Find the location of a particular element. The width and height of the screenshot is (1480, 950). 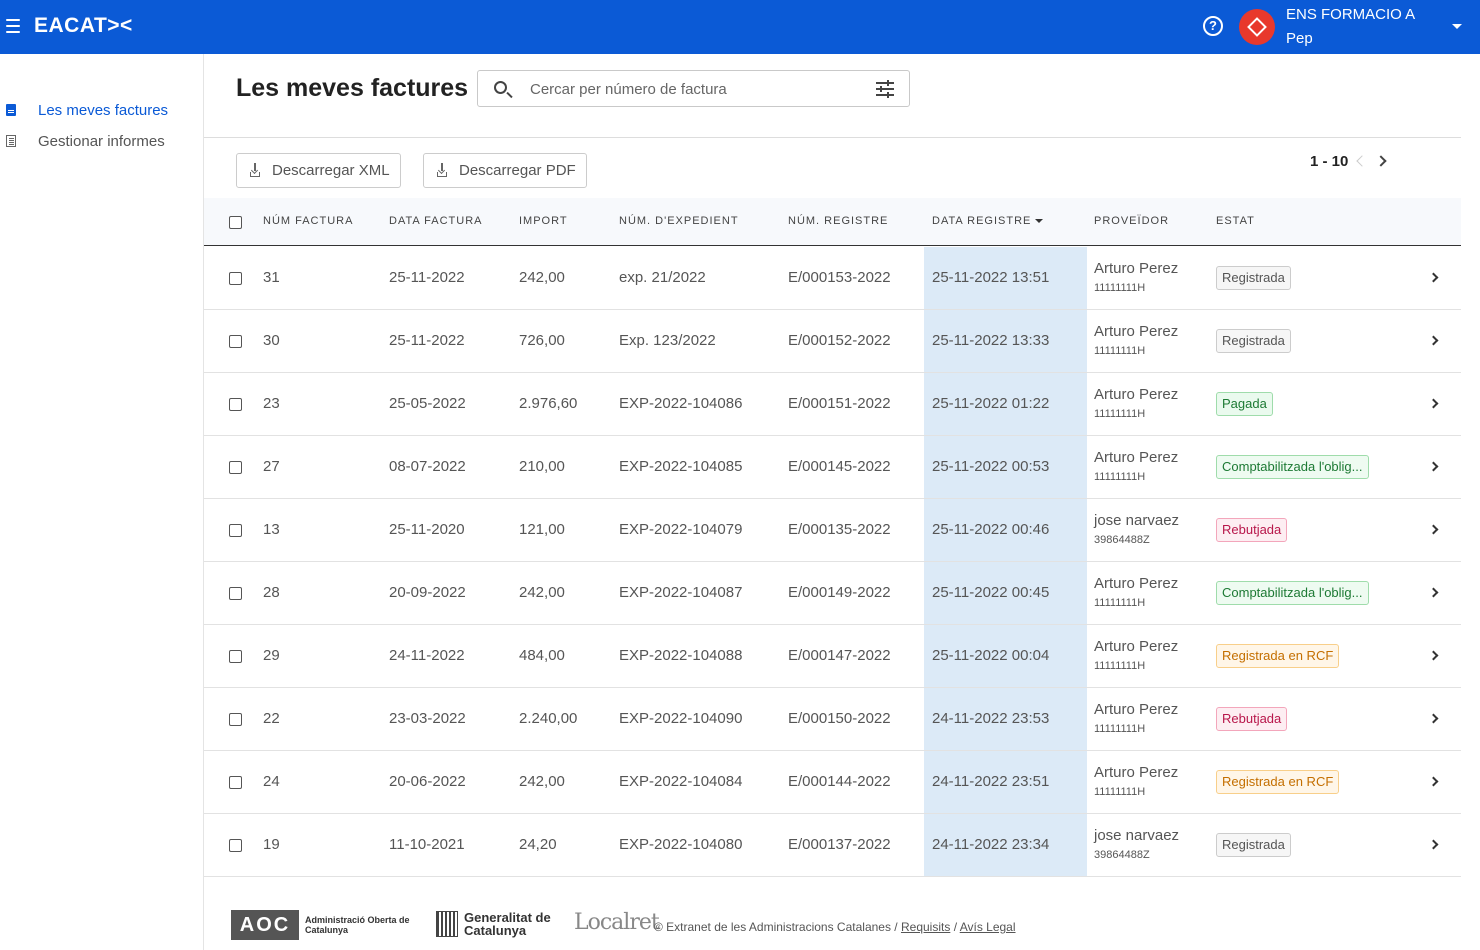

download-pdf-button: Descarregar PDF is located at coordinates (505, 170).